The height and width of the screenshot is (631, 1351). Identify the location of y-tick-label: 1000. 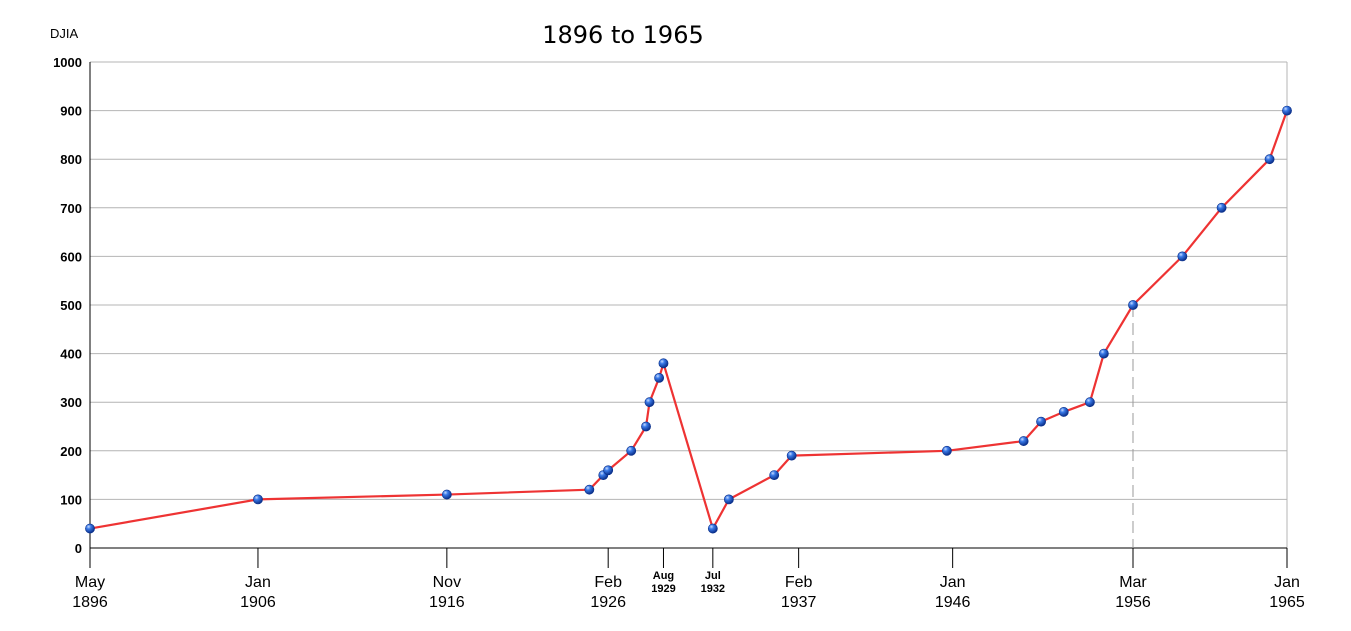
(67, 62).